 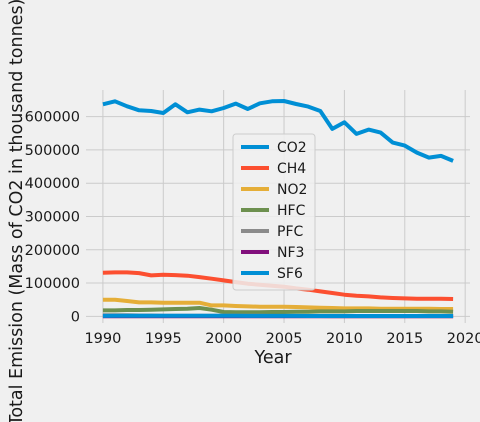 I want to click on y-tick-label: 100000, so click(x=52, y=284).